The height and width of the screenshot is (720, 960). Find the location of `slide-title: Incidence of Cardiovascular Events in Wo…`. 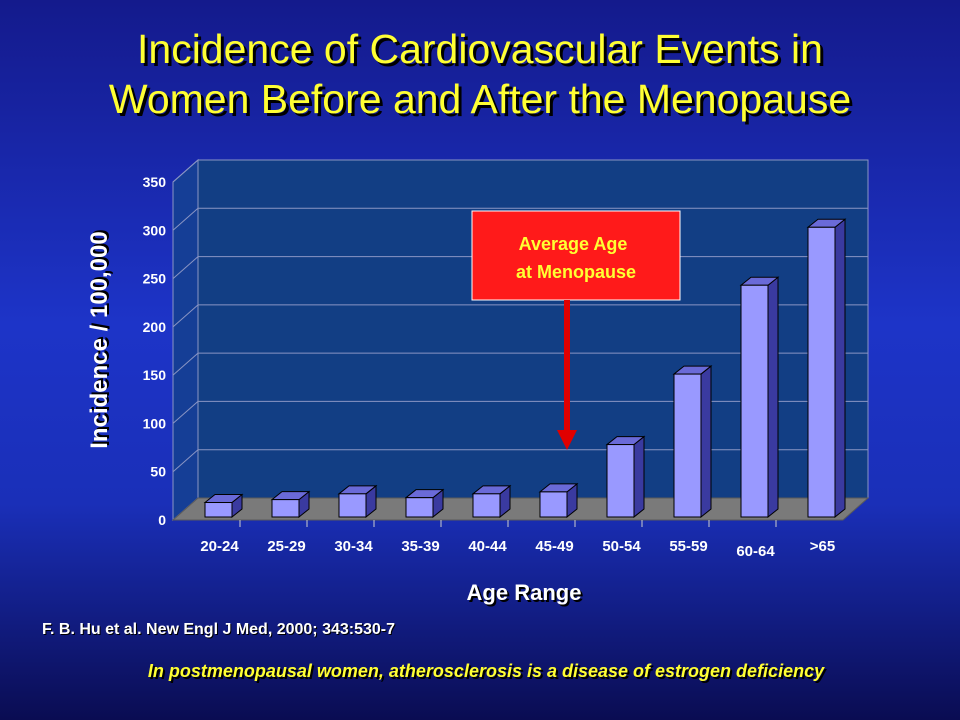

slide-title: Incidence of Cardiovascular Events in Wo… is located at coordinates (480, 74).